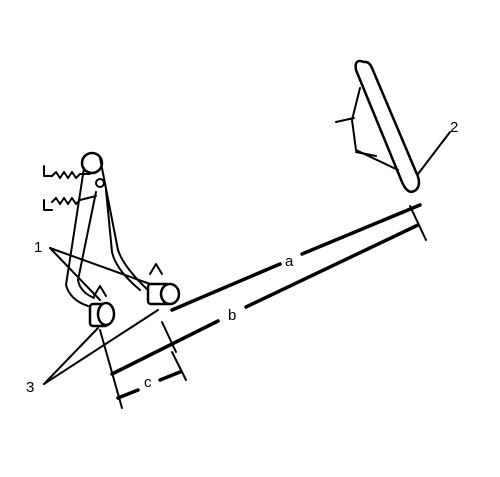  What do you see at coordinates (67, 172) in the screenshot?
I see `spring-upper` at bounding box center [67, 172].